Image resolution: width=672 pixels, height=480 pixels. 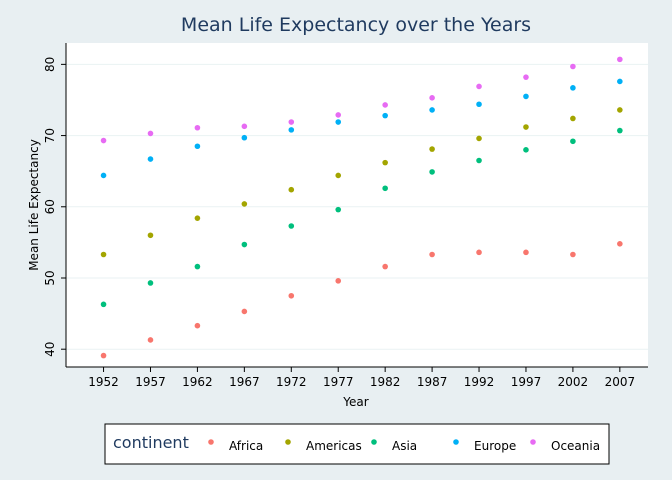 What do you see at coordinates (533, 442) in the screenshot?
I see `legend-marker-oceania` at bounding box center [533, 442].